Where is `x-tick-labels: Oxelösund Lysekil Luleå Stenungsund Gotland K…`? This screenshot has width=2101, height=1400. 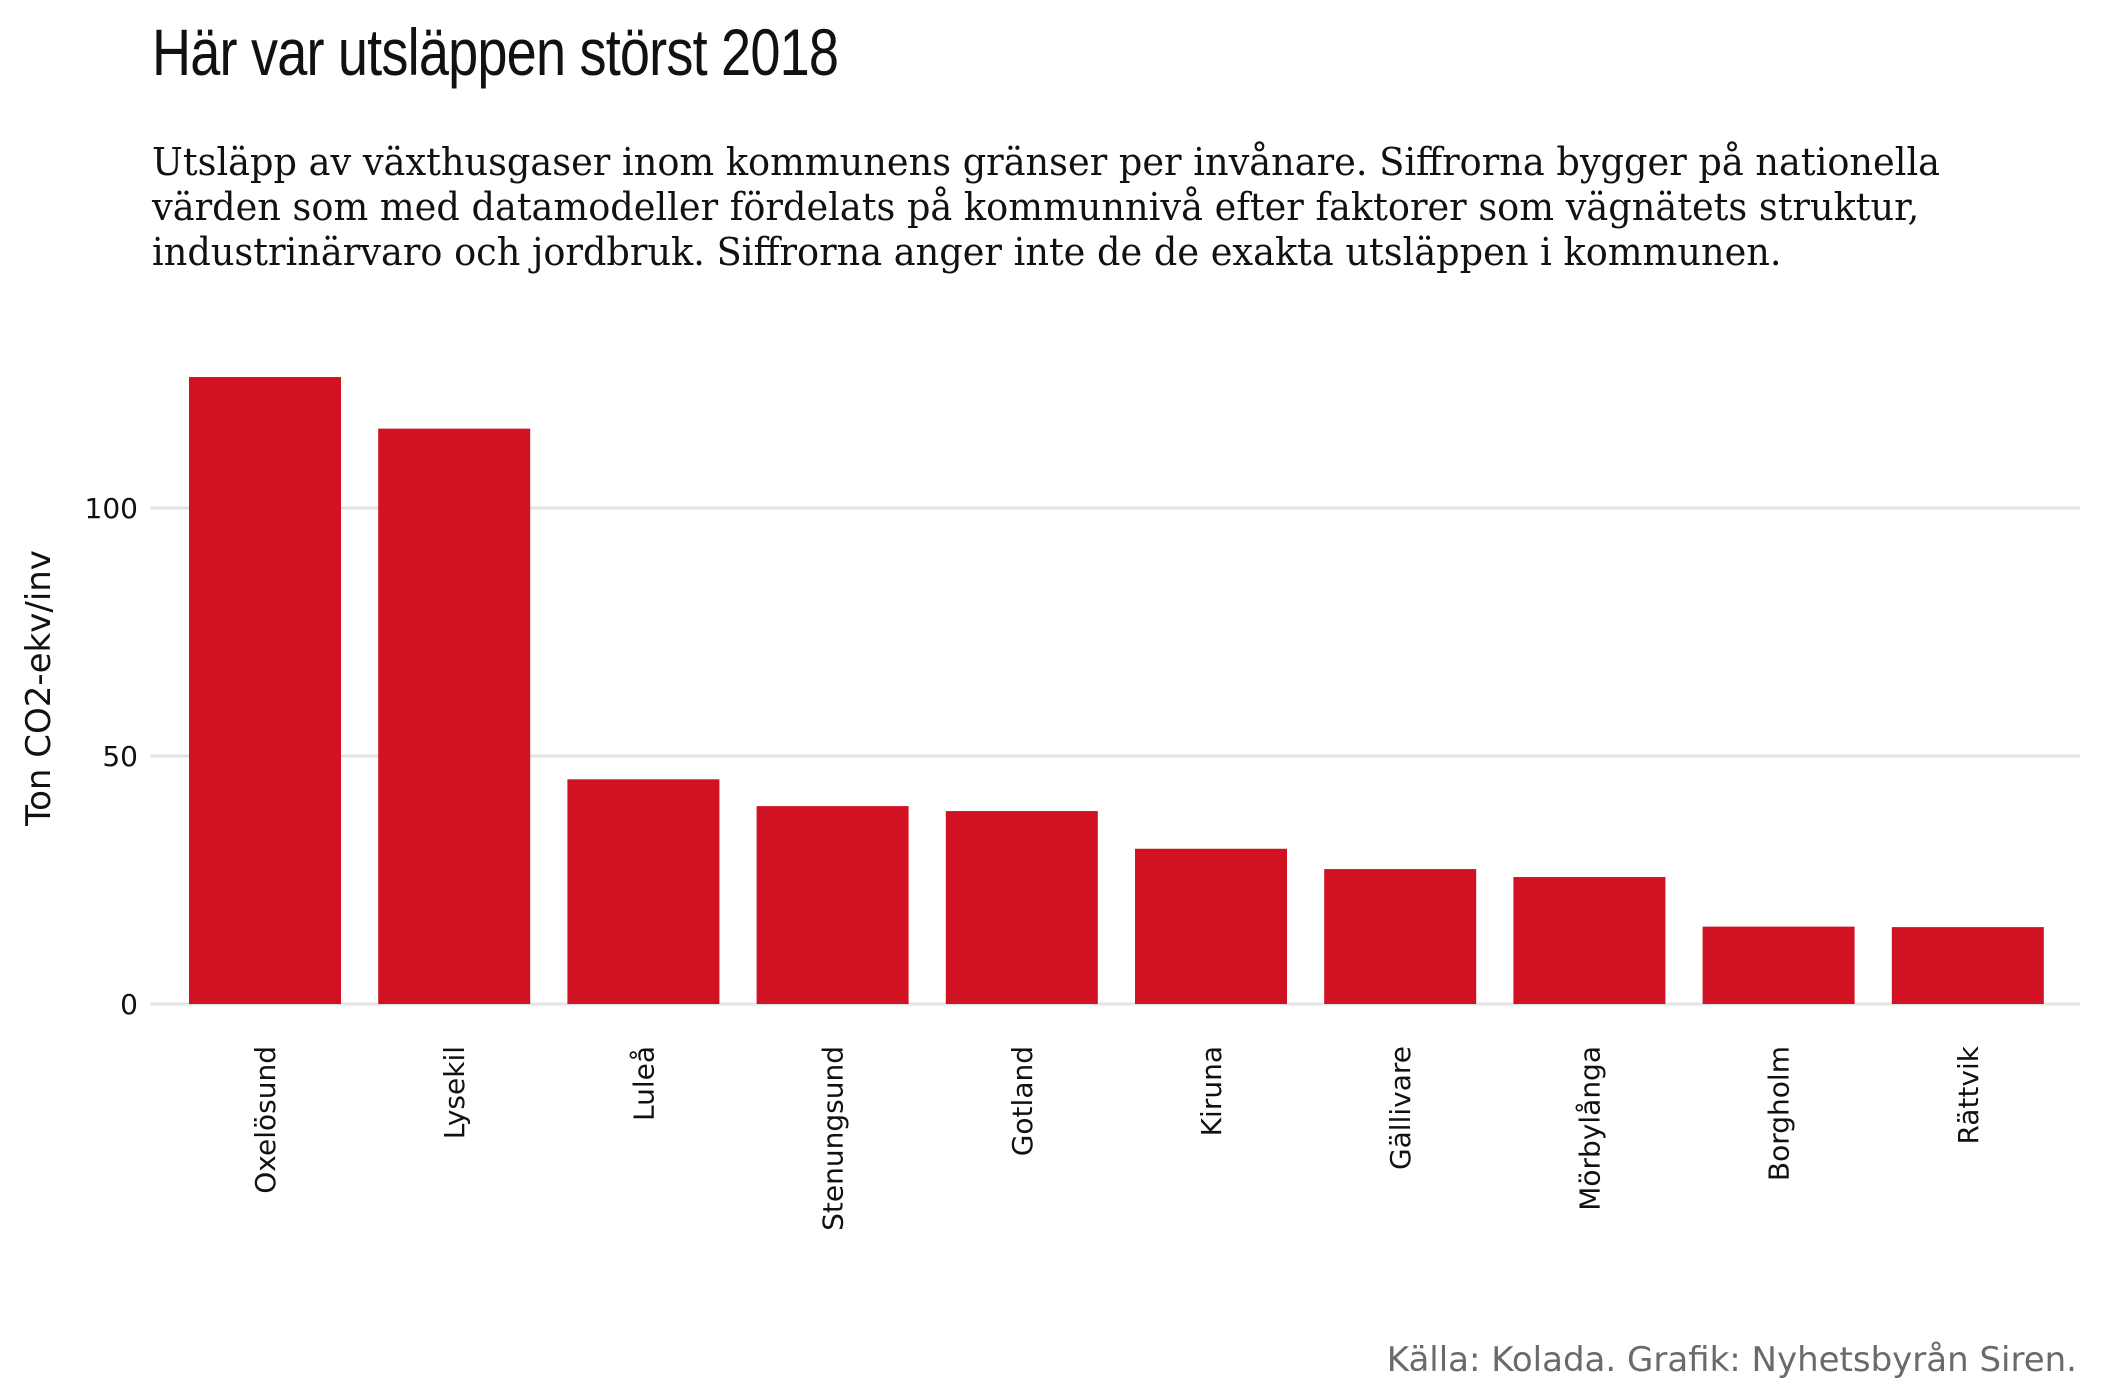
x-tick-labels: Oxelösund Lysekil Luleå Stenungsund Gotland K… is located at coordinates (1117, 1138).